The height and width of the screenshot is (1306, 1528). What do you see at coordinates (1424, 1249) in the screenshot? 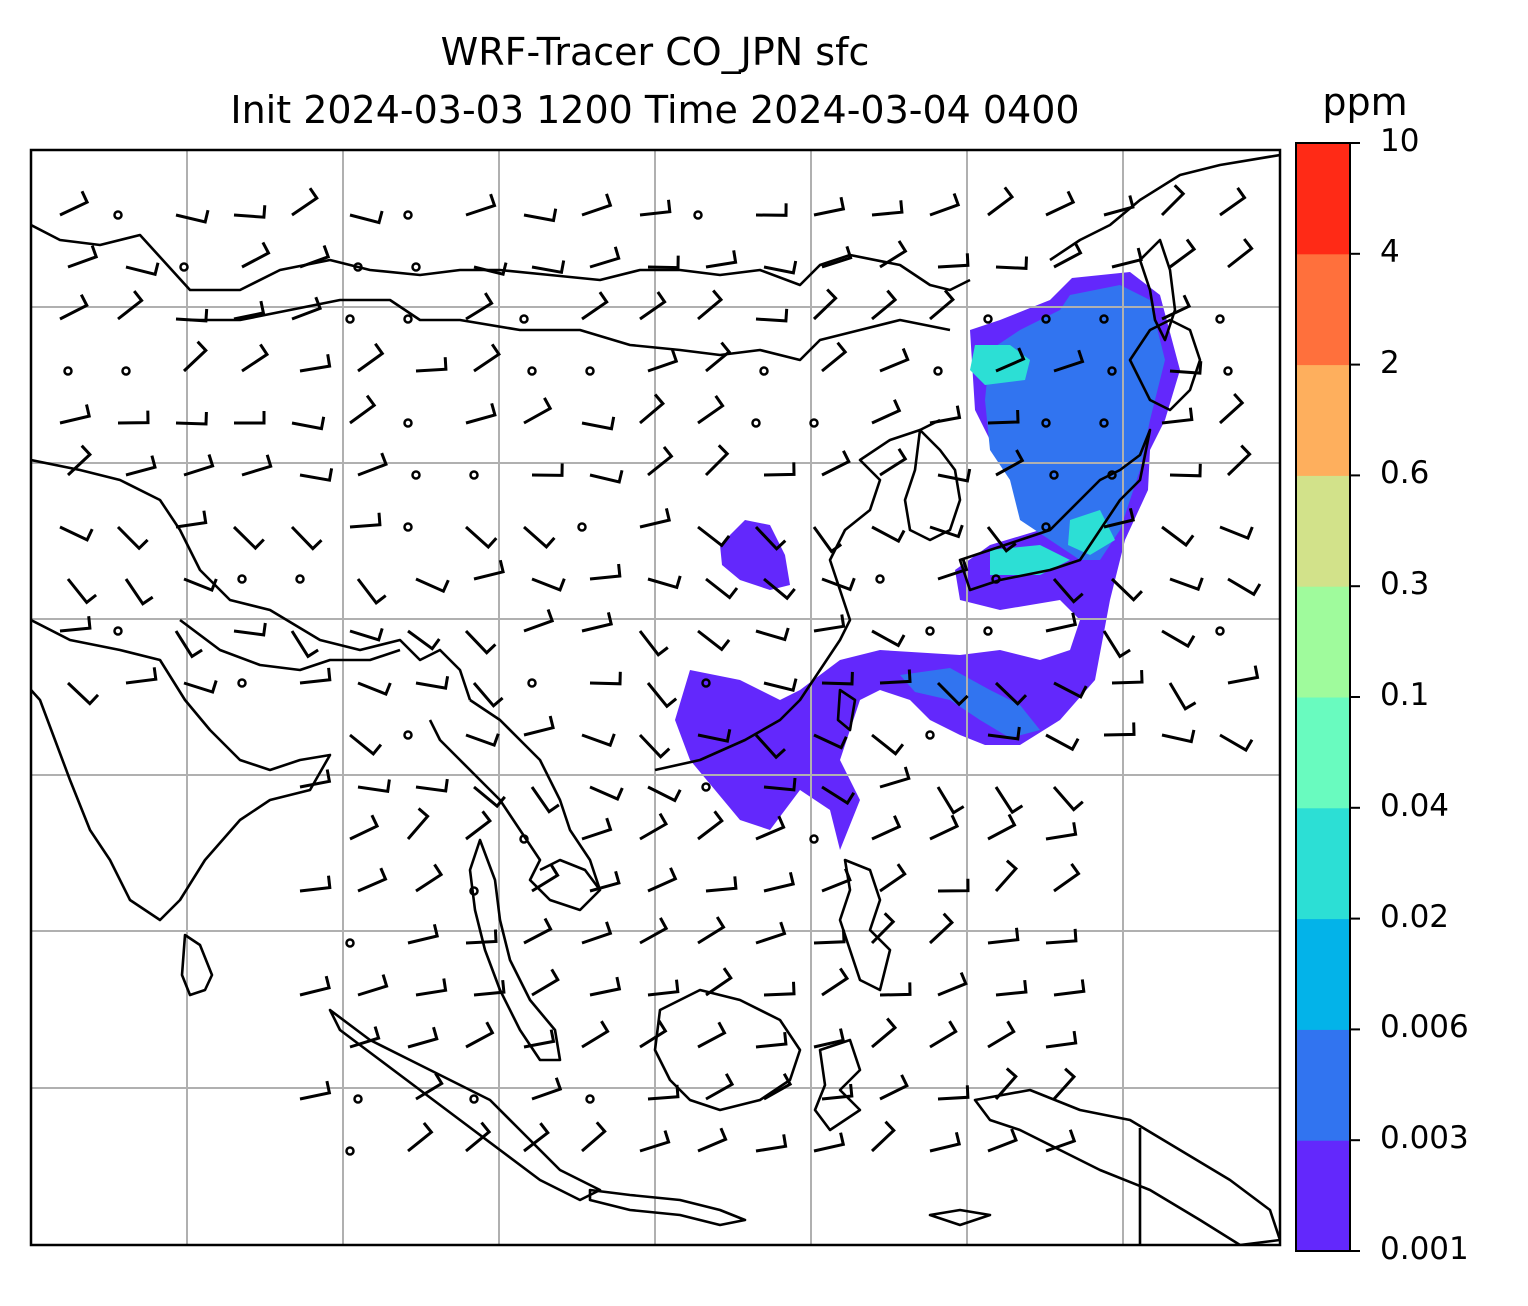
I see `colorbar-tick-label: 0.001` at bounding box center [1424, 1249].